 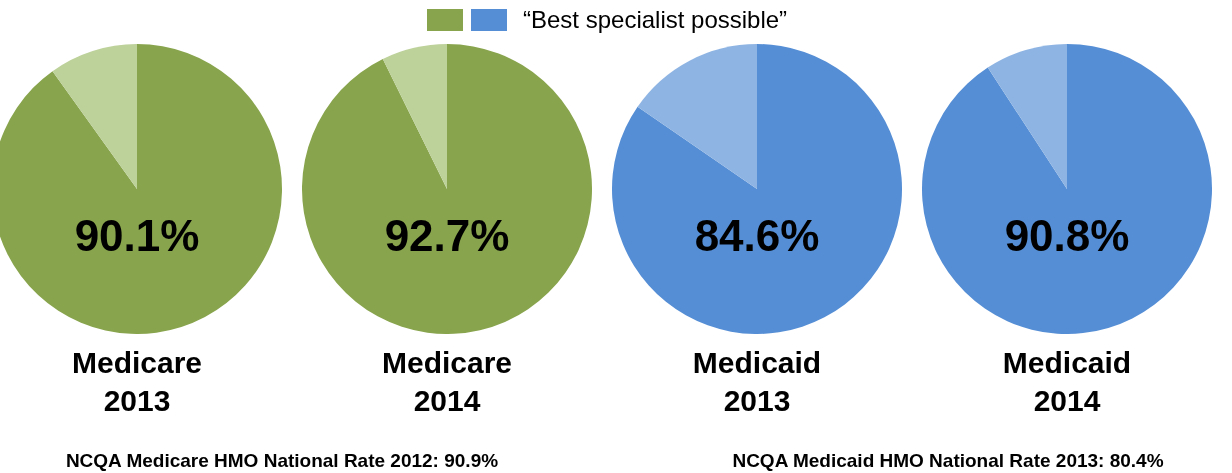 What do you see at coordinates (137, 236) in the screenshot?
I see `data-label: 90.1%` at bounding box center [137, 236].